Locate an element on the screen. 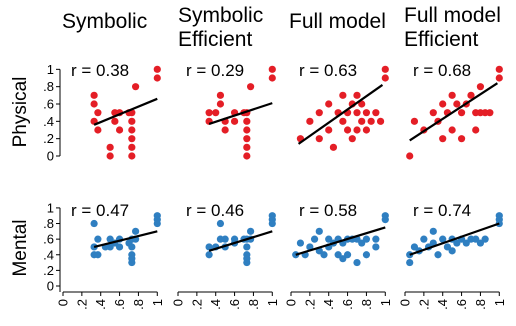 Image resolution: width=516 pixels, height=326 pixels. x-tick-label-mental-full-model-5: 1 is located at coordinates (385, 302).